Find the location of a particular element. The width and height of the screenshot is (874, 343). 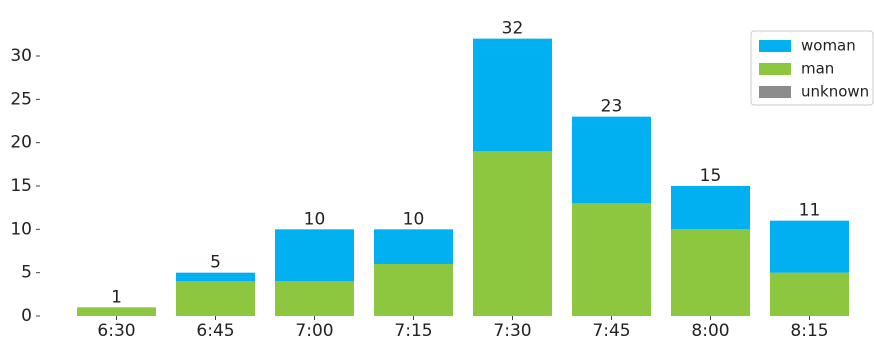

total-label: 32 is located at coordinates (513, 29).